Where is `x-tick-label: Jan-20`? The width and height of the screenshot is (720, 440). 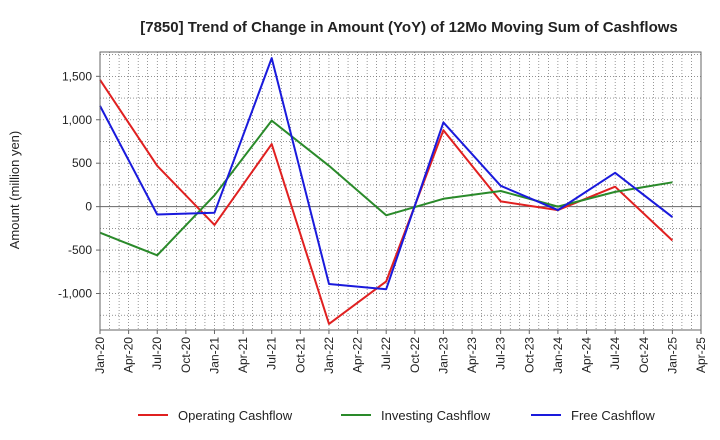 x-tick-label: Jan-20 is located at coordinates (100, 355).